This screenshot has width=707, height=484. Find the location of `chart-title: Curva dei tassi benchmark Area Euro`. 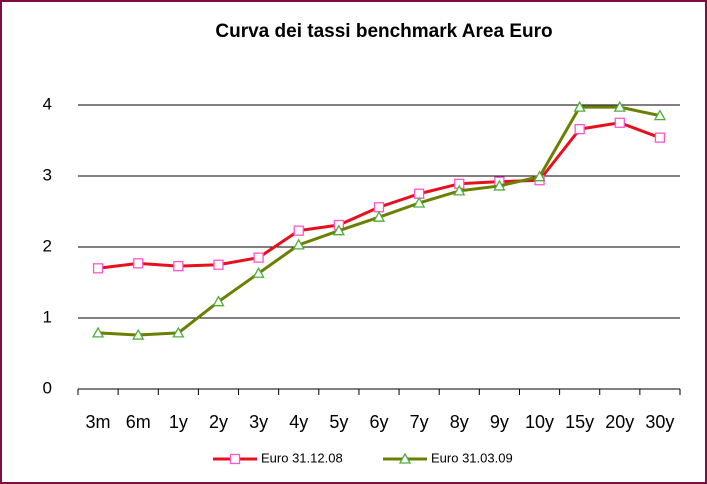

chart-title: Curva dei tassi benchmark Area Euro is located at coordinates (383, 31).